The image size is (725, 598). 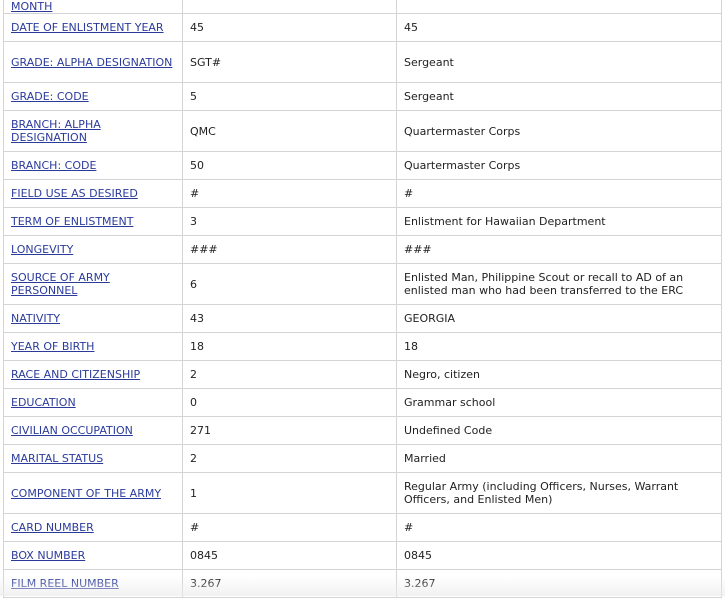 I want to click on field-name-cell: COMPONENT OF THE ARMY, so click(x=93, y=493).